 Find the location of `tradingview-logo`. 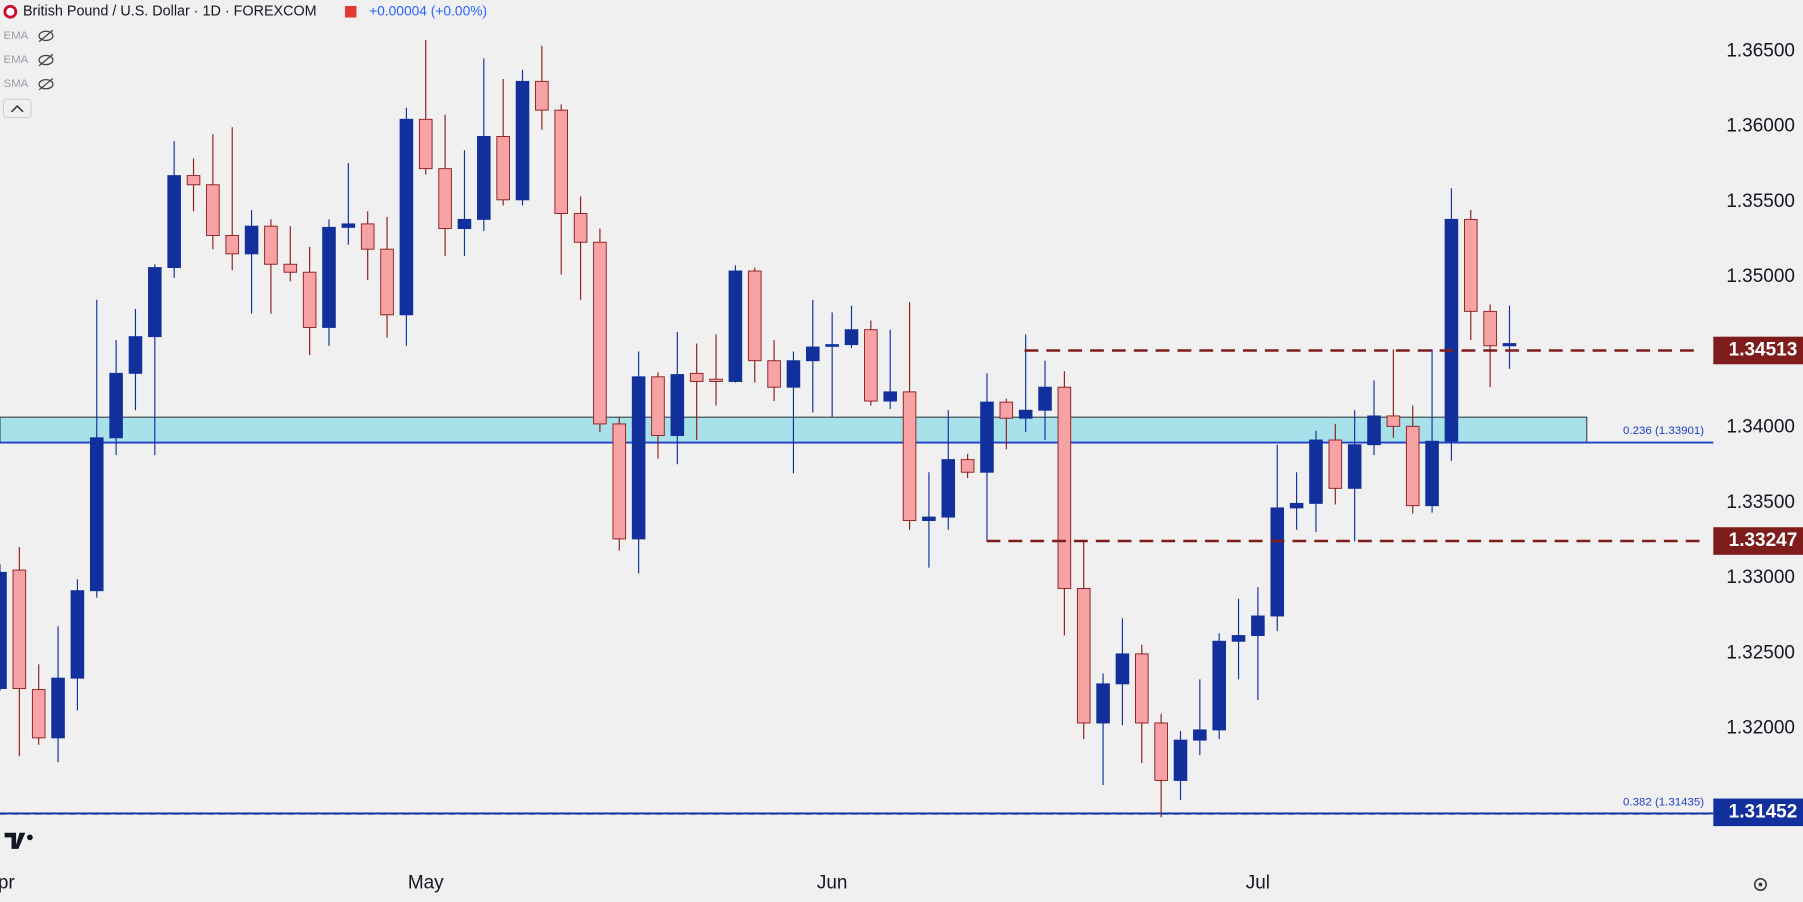

tradingview-logo is located at coordinates (18, 840).